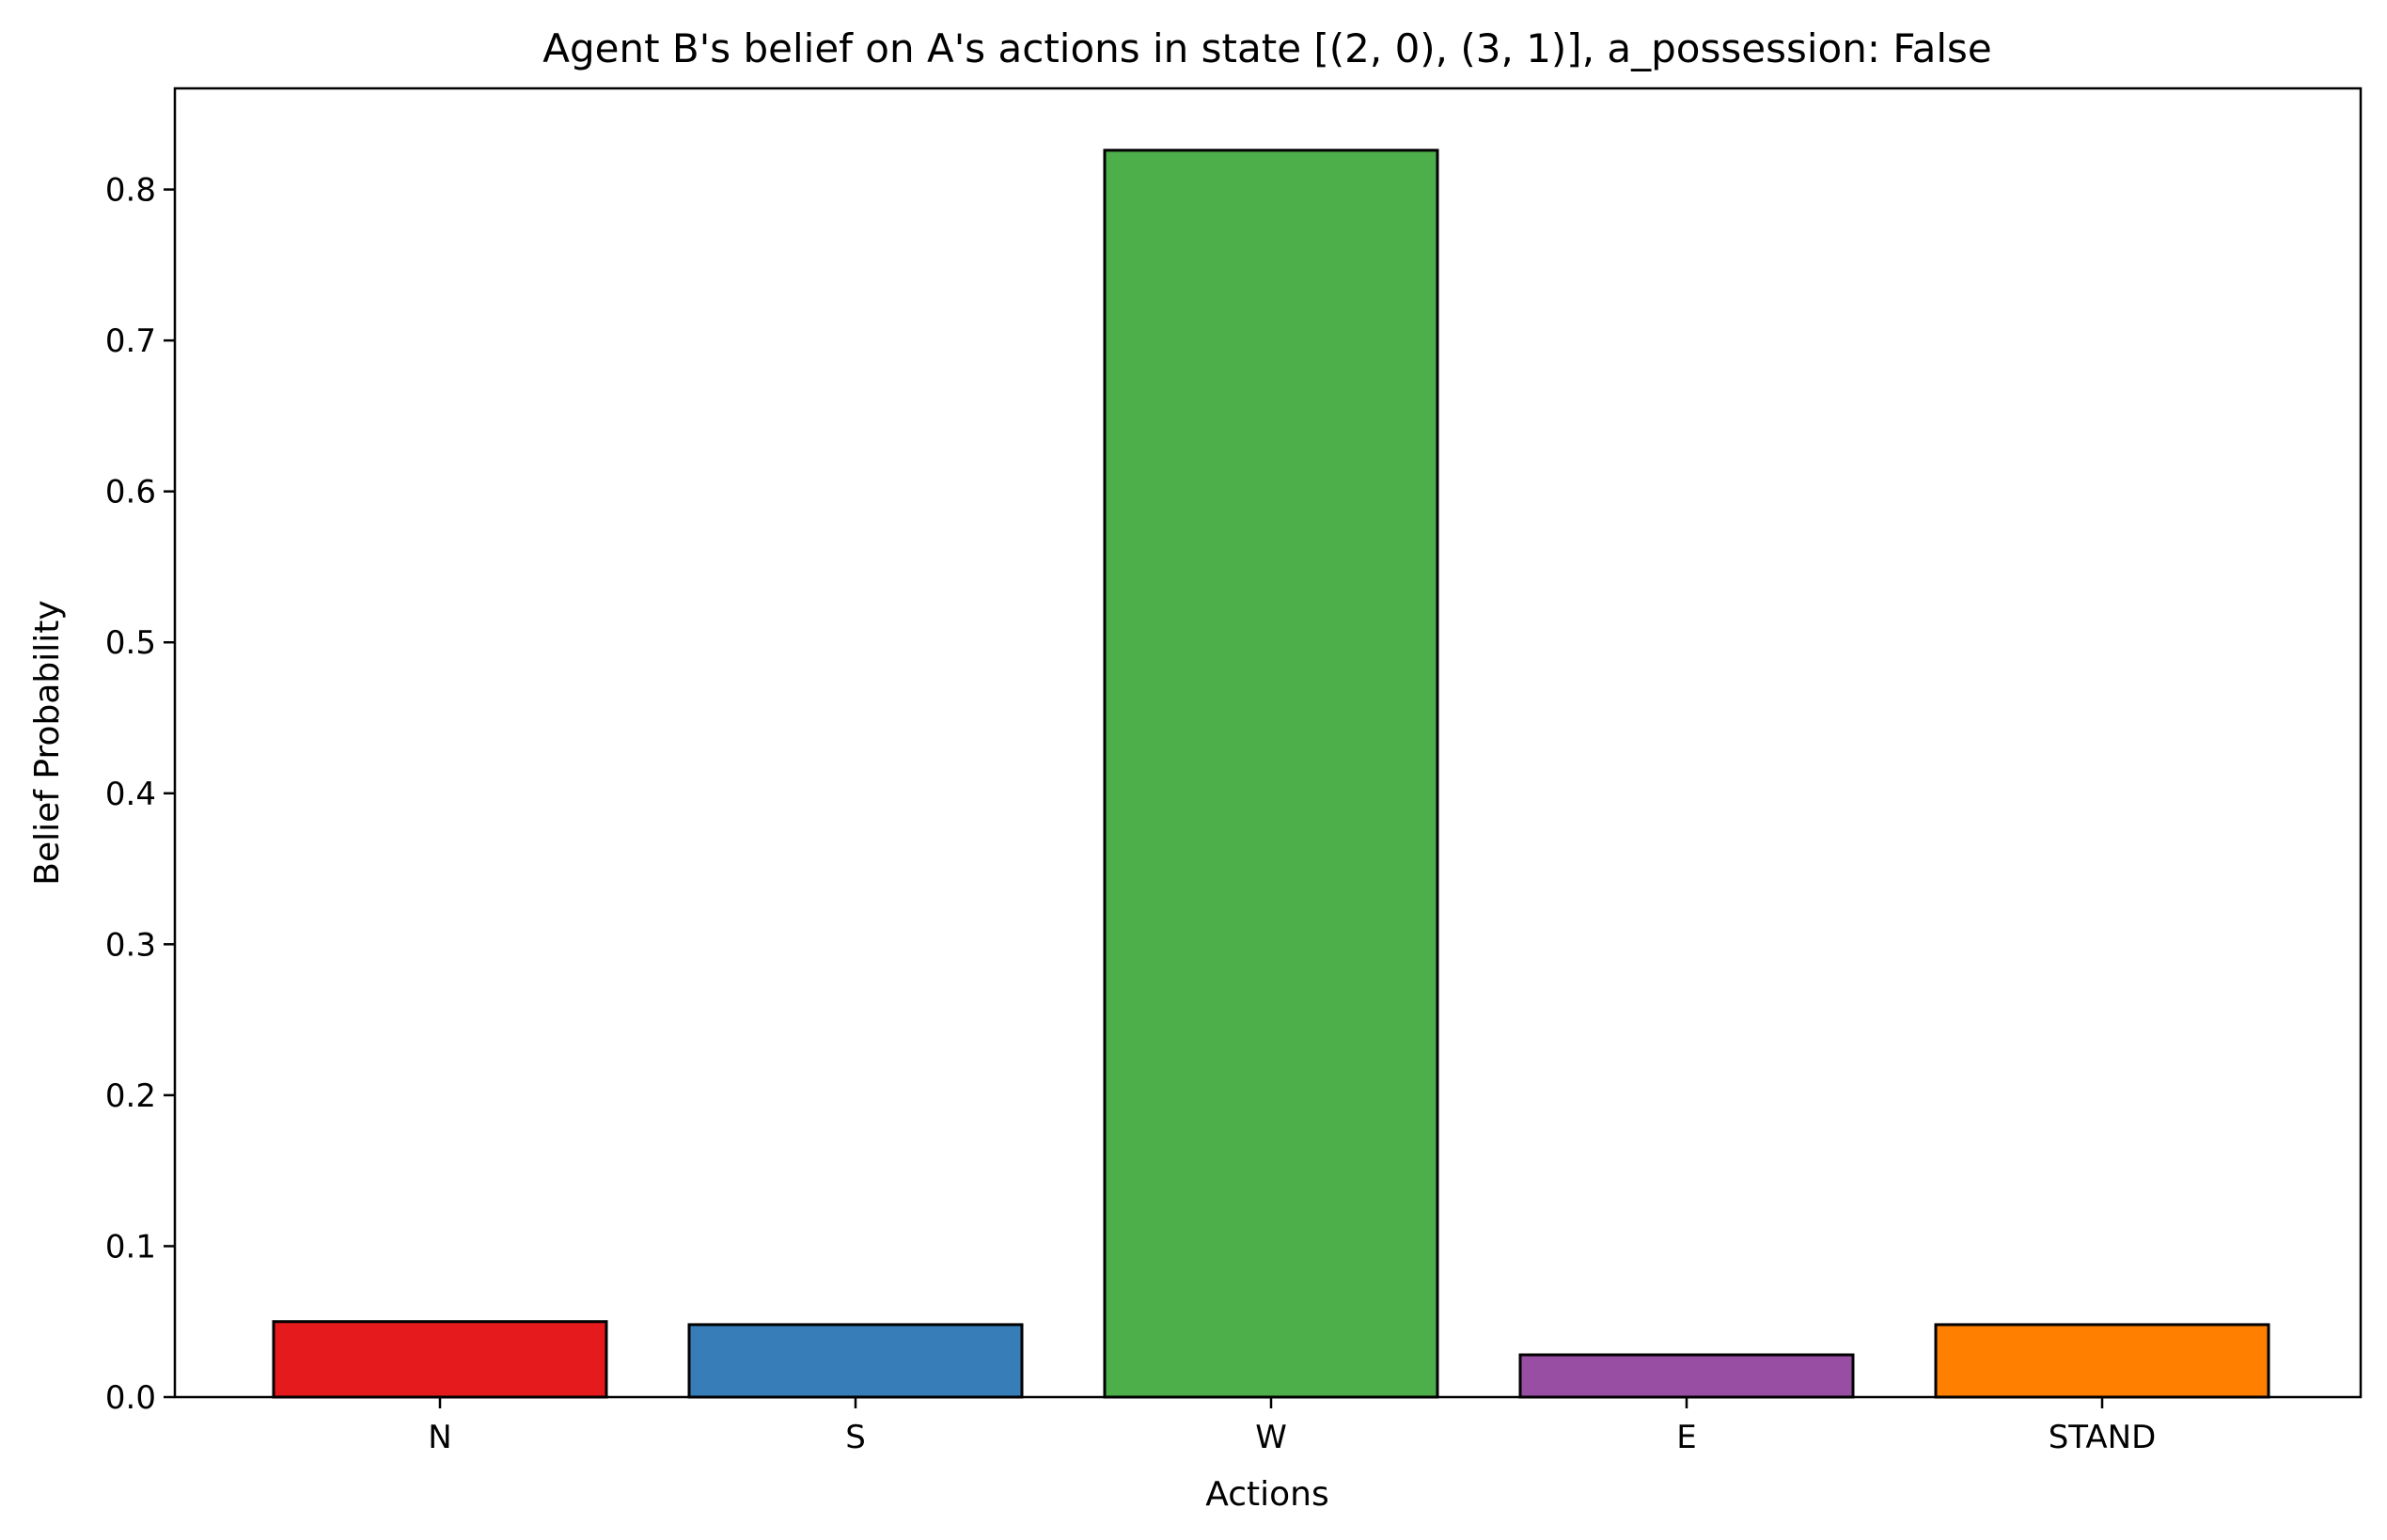 The width and height of the screenshot is (2387, 1540). I want to click on y-tick-label: 0.1, so click(130, 1247).